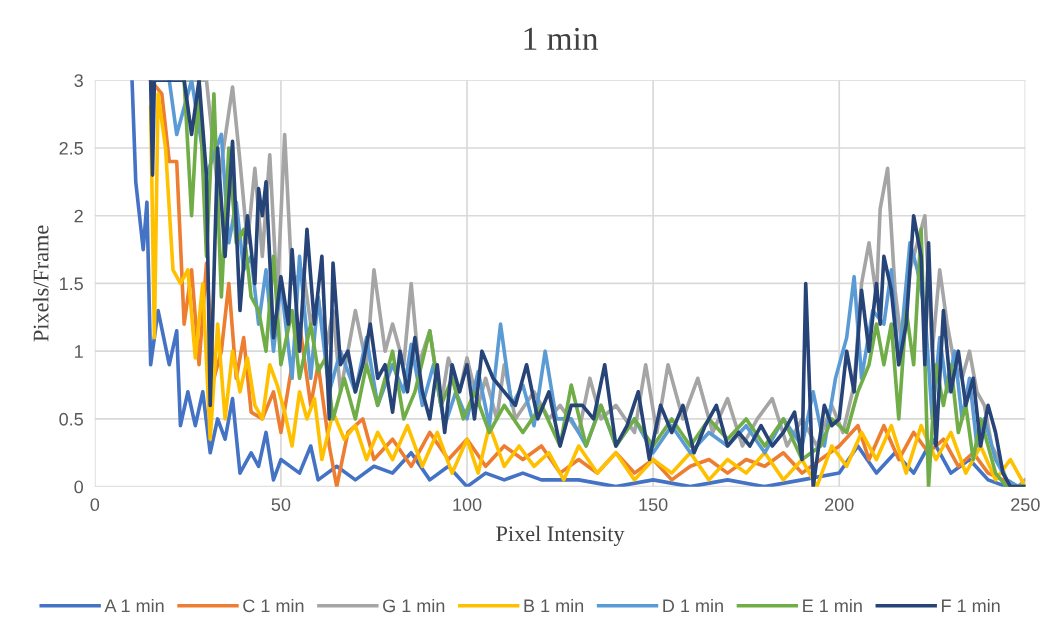 This screenshot has height=632, width=1042. I want to click on legend-label: B 1 min, so click(554, 605).